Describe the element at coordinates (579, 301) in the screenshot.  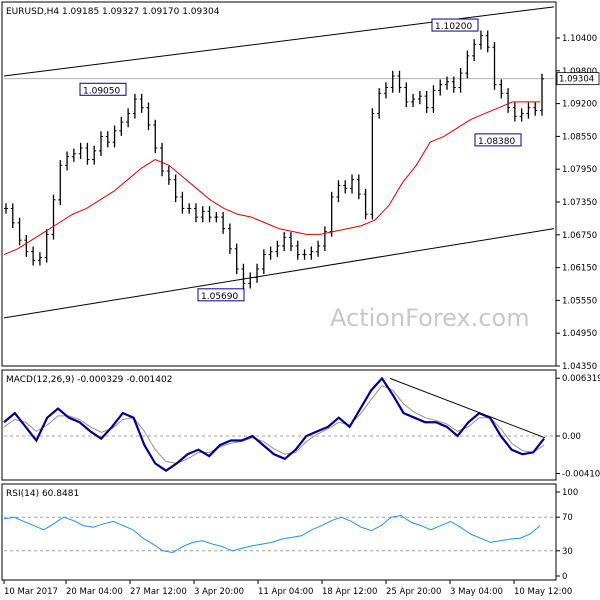
I see `price-y-tick-label: 1.05550` at that location.